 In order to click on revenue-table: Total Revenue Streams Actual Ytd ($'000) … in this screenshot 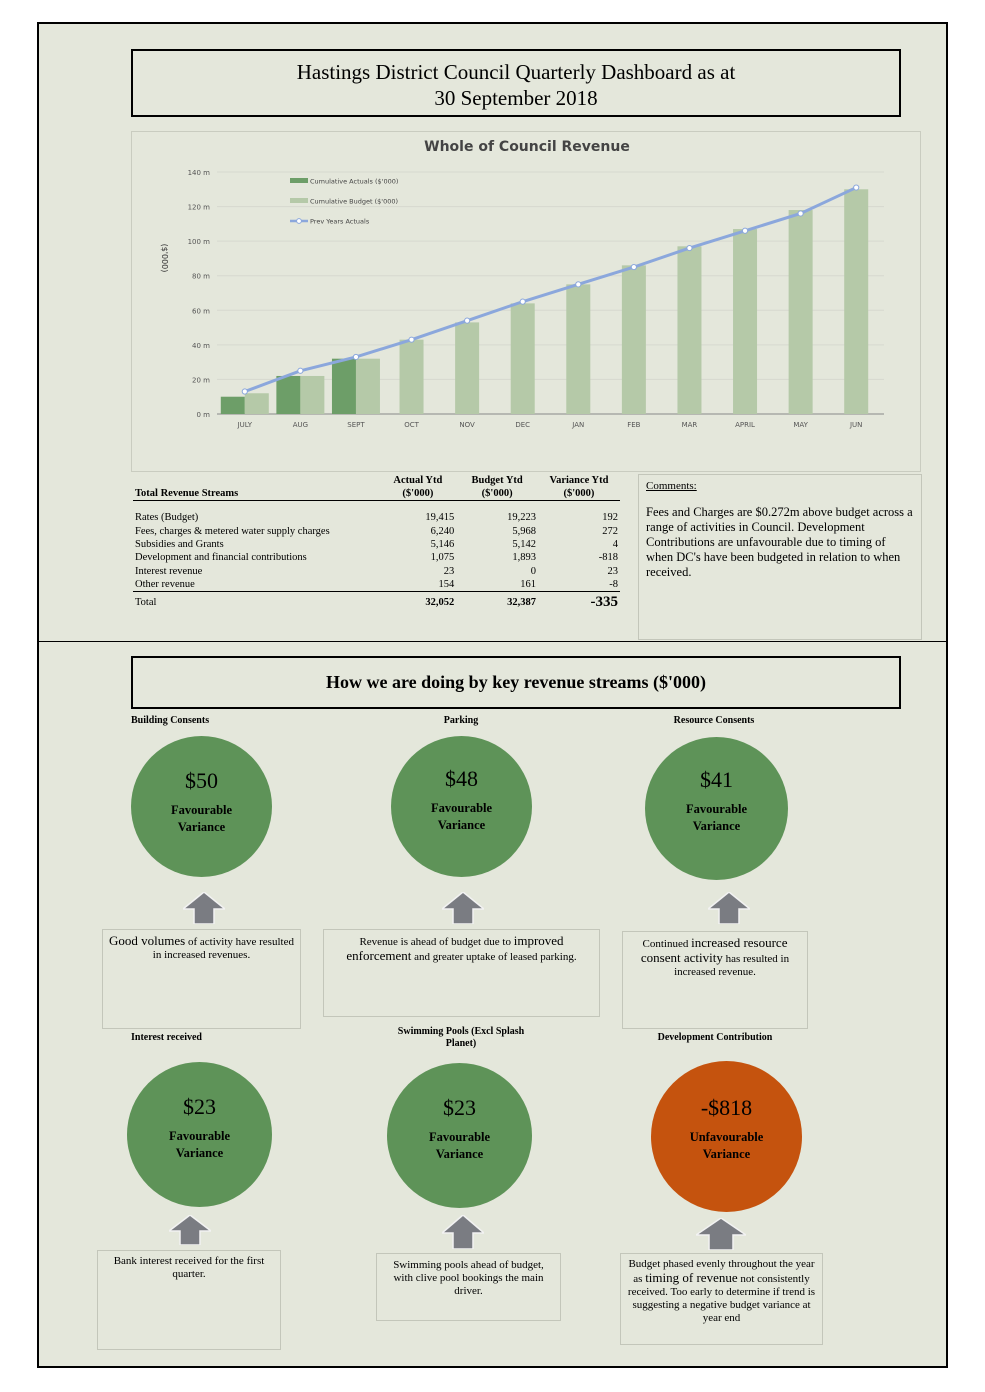, I will do `click(376, 541)`.